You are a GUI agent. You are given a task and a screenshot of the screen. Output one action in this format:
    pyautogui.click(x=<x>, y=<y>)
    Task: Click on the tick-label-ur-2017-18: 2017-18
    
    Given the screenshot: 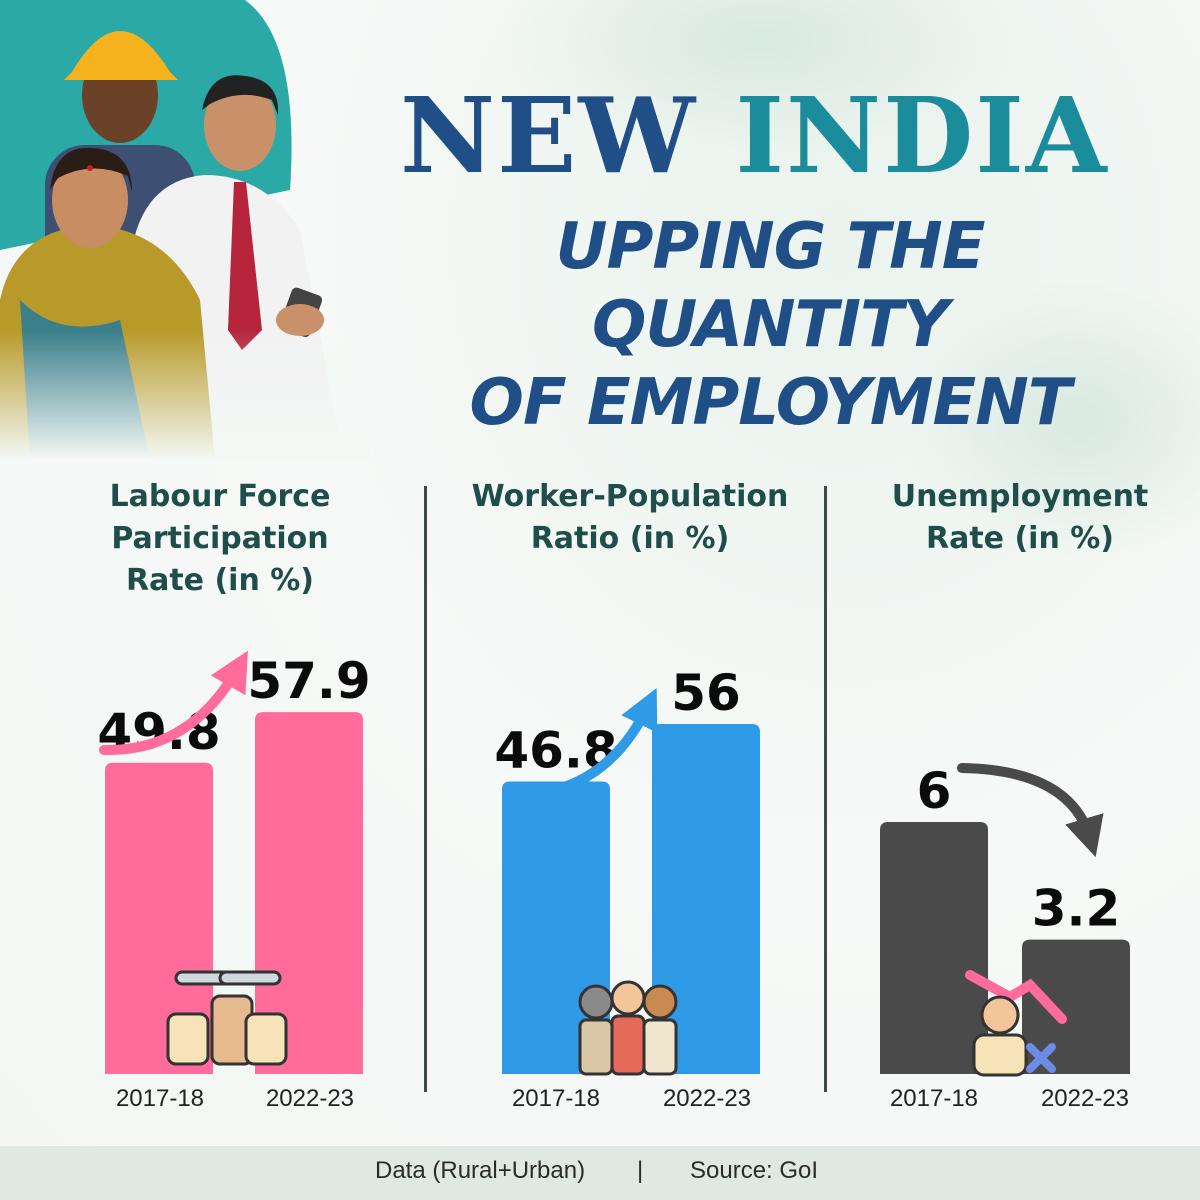 What is the action you would take?
    pyautogui.click(x=934, y=1098)
    